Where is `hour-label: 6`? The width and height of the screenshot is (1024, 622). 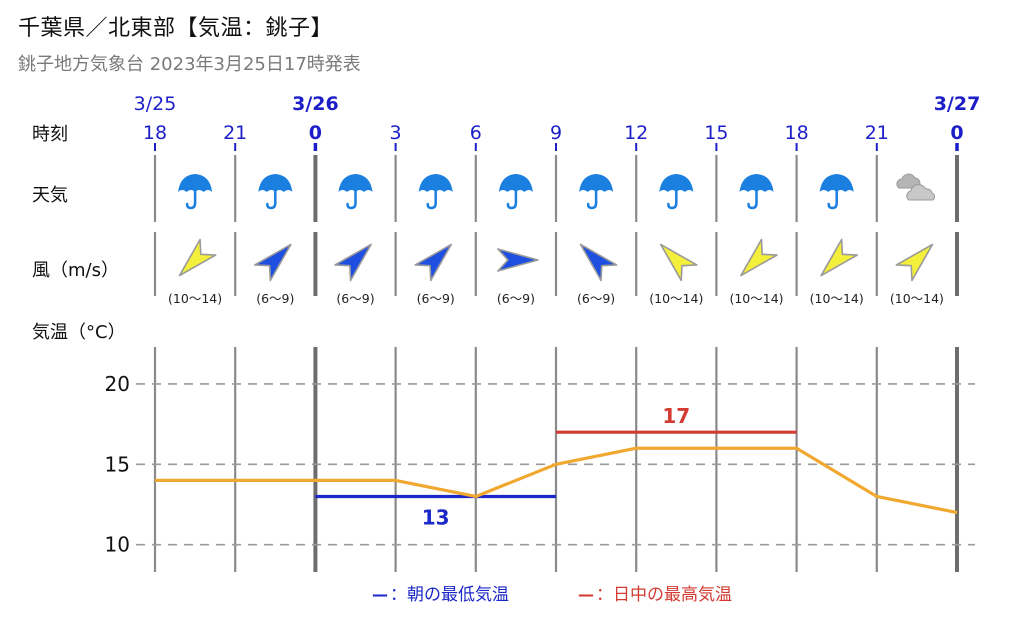 hour-label: 6 is located at coordinates (476, 133).